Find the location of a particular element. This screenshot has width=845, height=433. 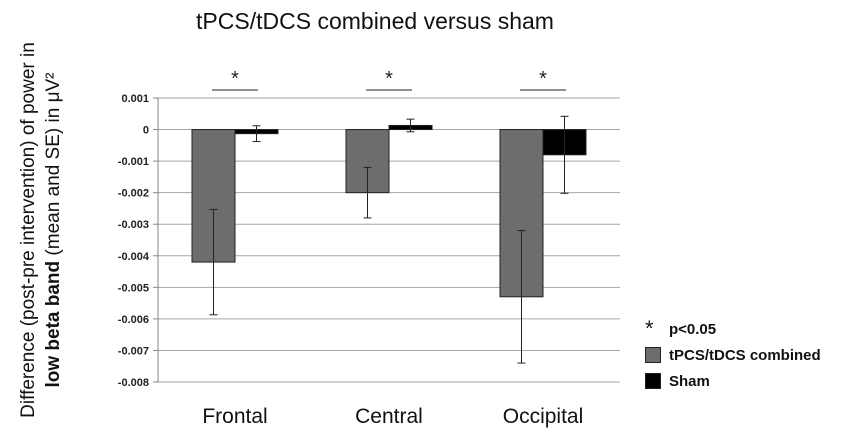

y-tick-label: -0.005 is located at coordinates (133, 288).